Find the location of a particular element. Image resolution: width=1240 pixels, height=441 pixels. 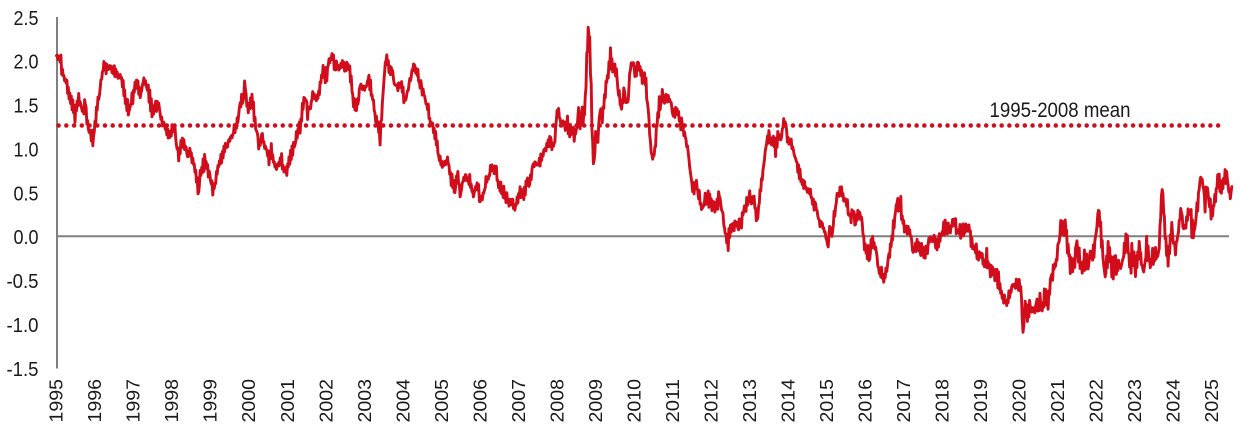

svg-text: 2001 is located at coordinates (288, 401).